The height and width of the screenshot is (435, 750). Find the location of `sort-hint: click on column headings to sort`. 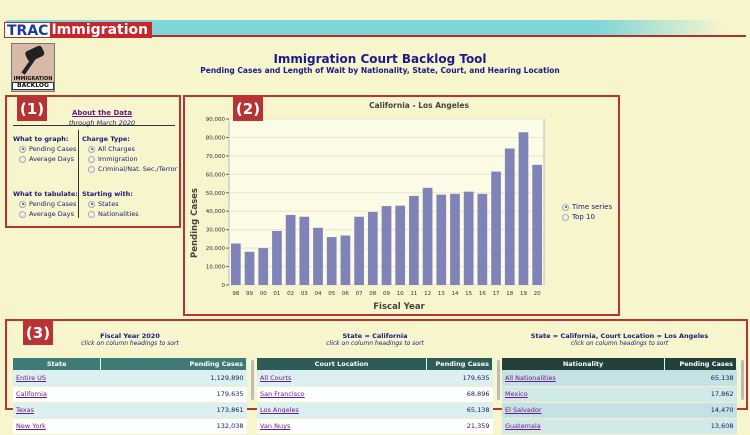

sort-hint: click on column headings to sort is located at coordinates (130, 343).